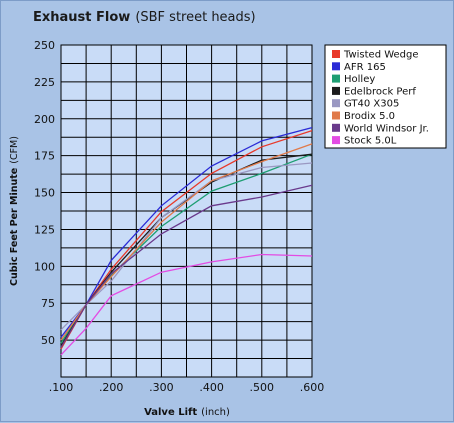 Image resolution: width=454 pixels, height=423 pixels. I want to click on legend-box, so click(385, 96).